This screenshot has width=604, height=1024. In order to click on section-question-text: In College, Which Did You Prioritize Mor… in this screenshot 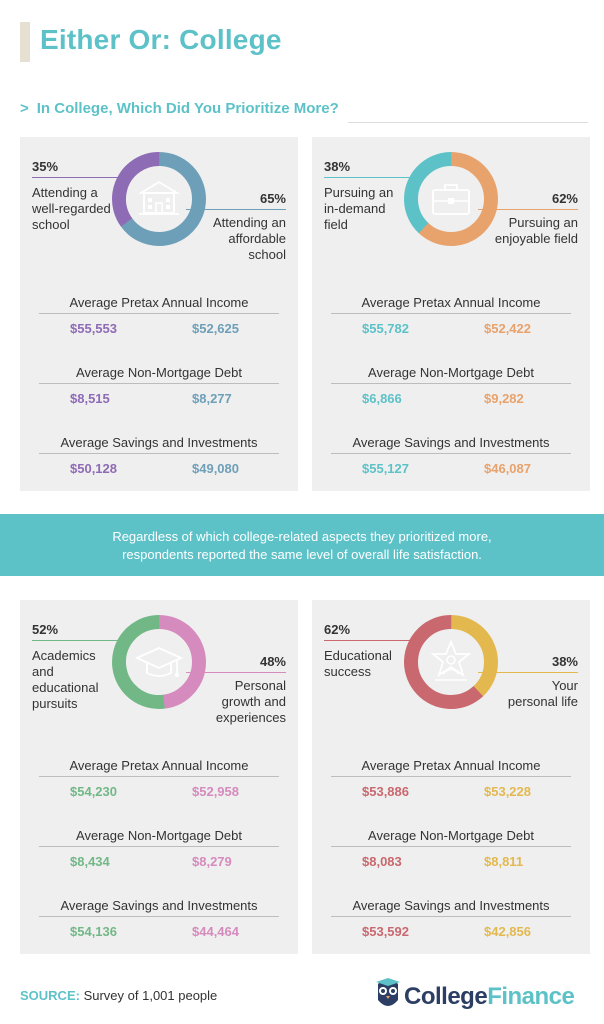, I will do `click(187, 108)`.